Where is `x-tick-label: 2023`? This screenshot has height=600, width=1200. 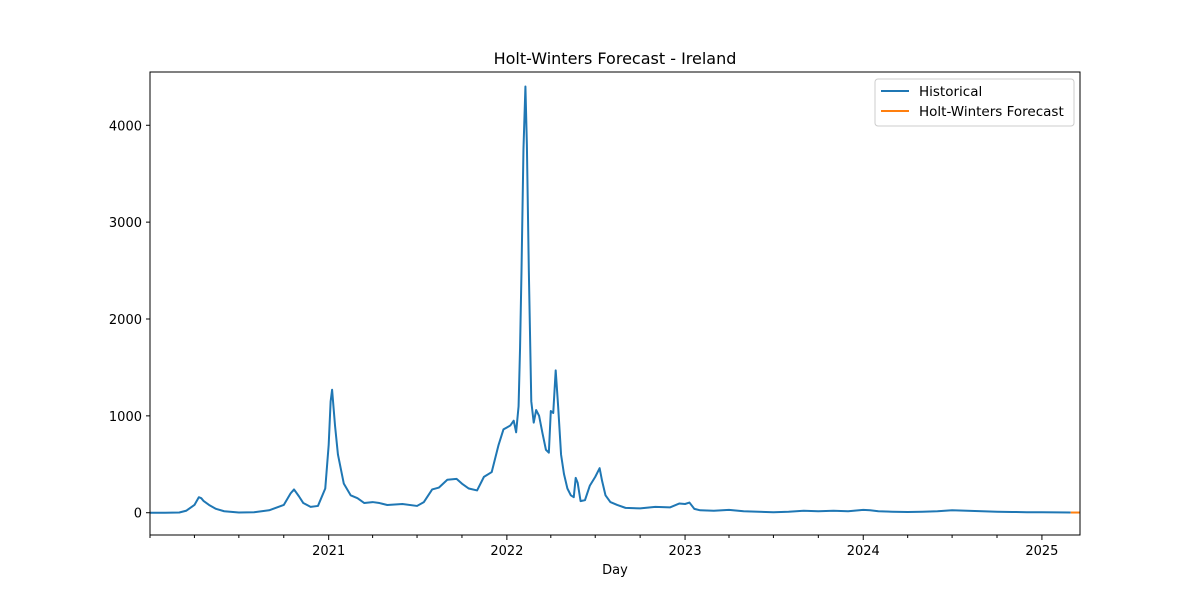
x-tick-label: 2023 is located at coordinates (685, 551).